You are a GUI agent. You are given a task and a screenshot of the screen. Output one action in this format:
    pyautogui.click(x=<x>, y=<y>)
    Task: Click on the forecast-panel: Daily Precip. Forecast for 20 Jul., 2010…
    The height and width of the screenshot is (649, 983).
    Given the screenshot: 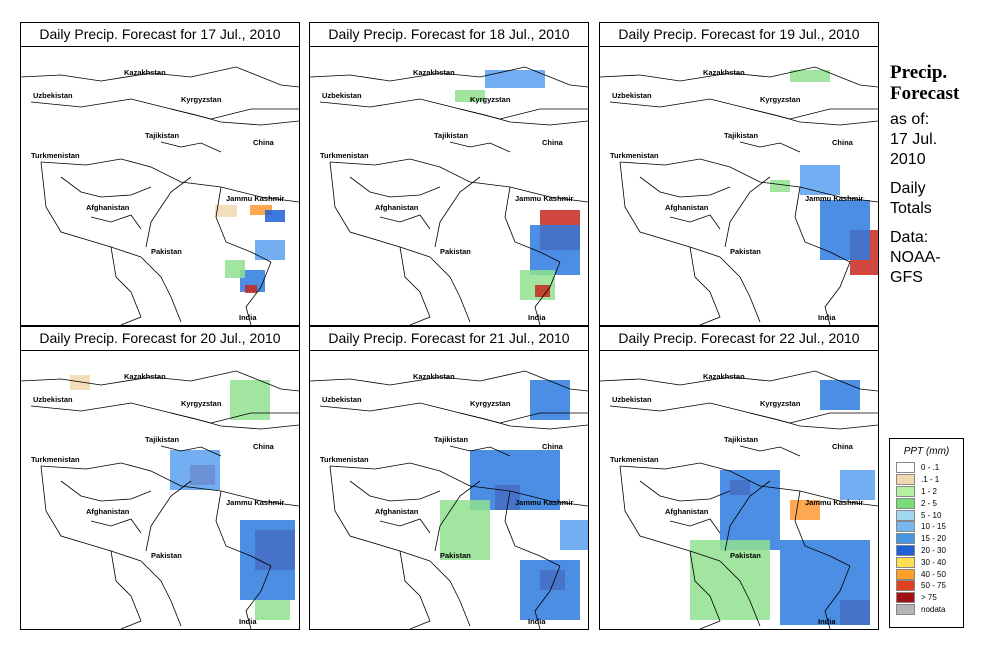 What is the action you would take?
    pyautogui.click(x=160, y=478)
    